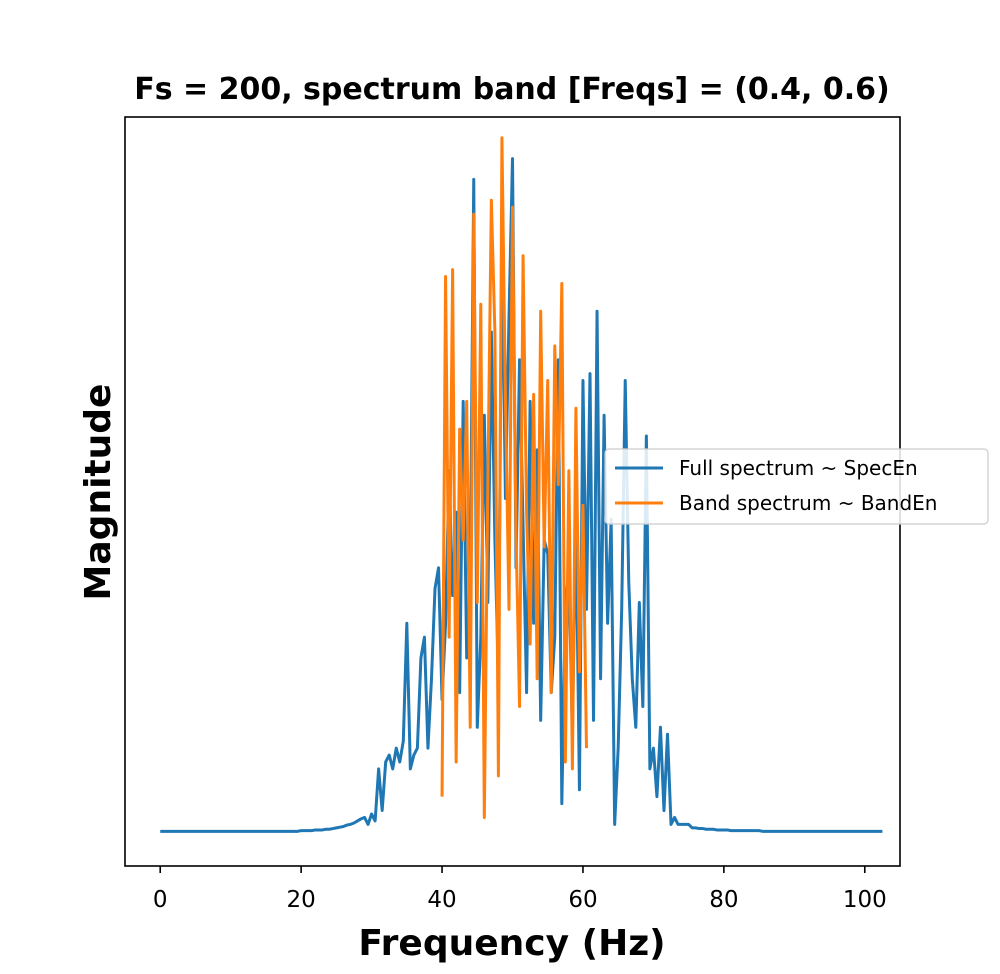  Describe the element at coordinates (520, 889) in the screenshot. I see `x-axis: 0 20 40 60 80 100` at that location.